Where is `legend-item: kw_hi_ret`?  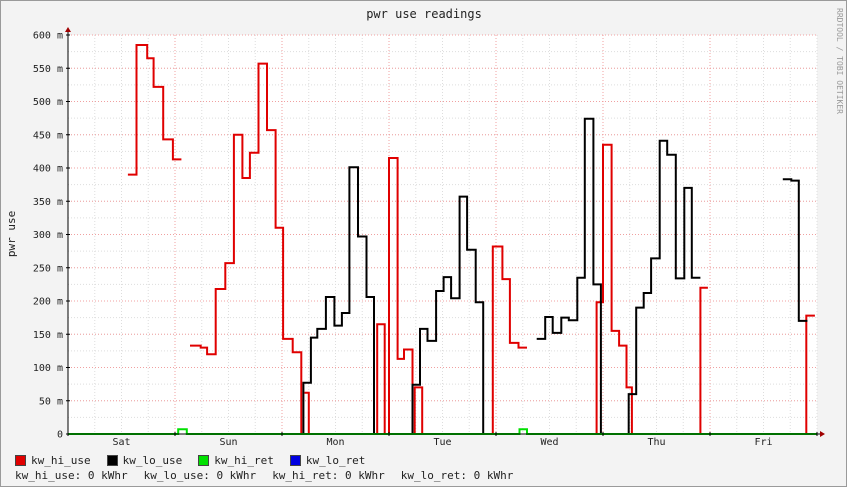 legend-item: kw_hi_ret is located at coordinates (236, 460).